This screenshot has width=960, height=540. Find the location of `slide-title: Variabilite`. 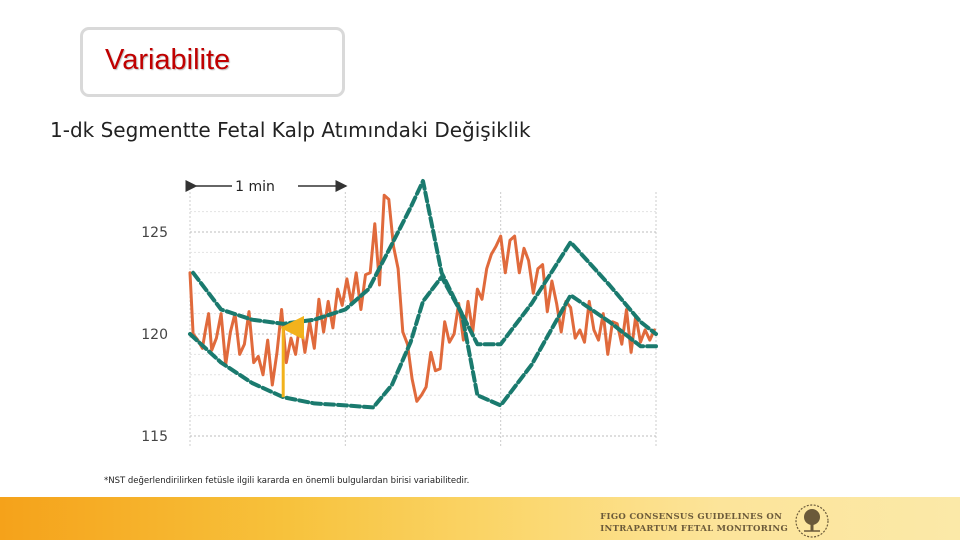

slide-title: Variabilite is located at coordinates (168, 60).